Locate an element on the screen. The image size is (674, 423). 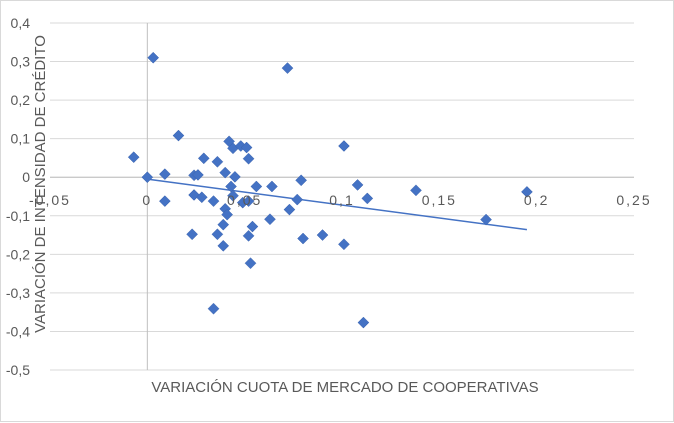
y-tick-label: -0,4 is located at coordinates (18, 331).